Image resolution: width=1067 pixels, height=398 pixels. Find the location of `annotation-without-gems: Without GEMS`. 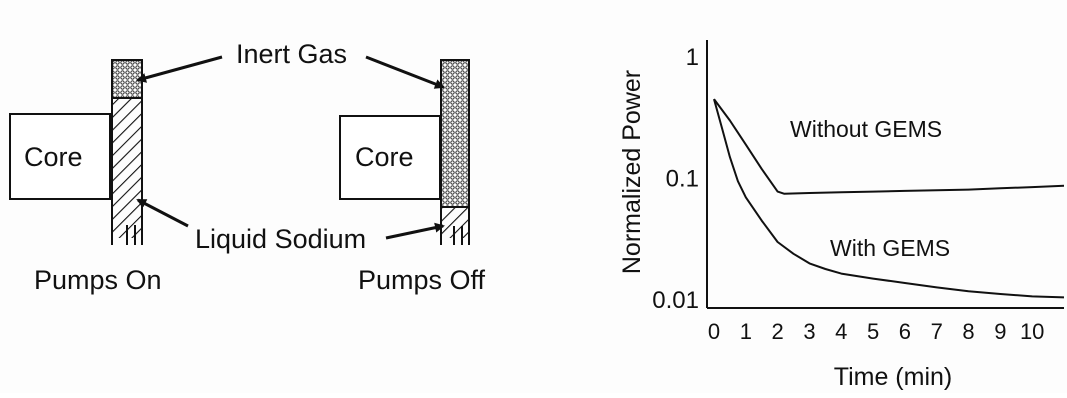

annotation-without-gems: Without GEMS is located at coordinates (866, 129).